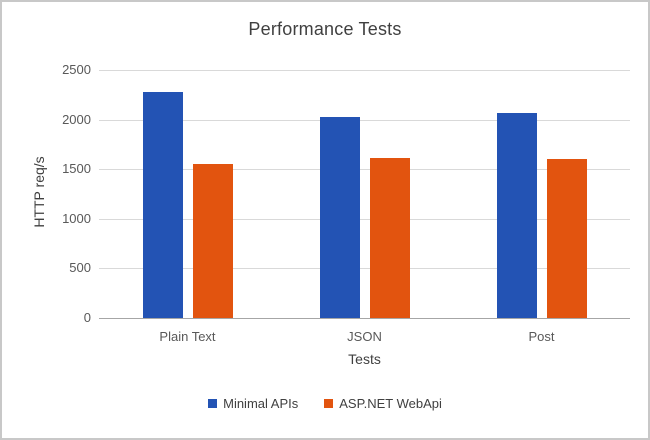  Describe the element at coordinates (325, 29) in the screenshot. I see `chart-title: Performance Tests` at that location.